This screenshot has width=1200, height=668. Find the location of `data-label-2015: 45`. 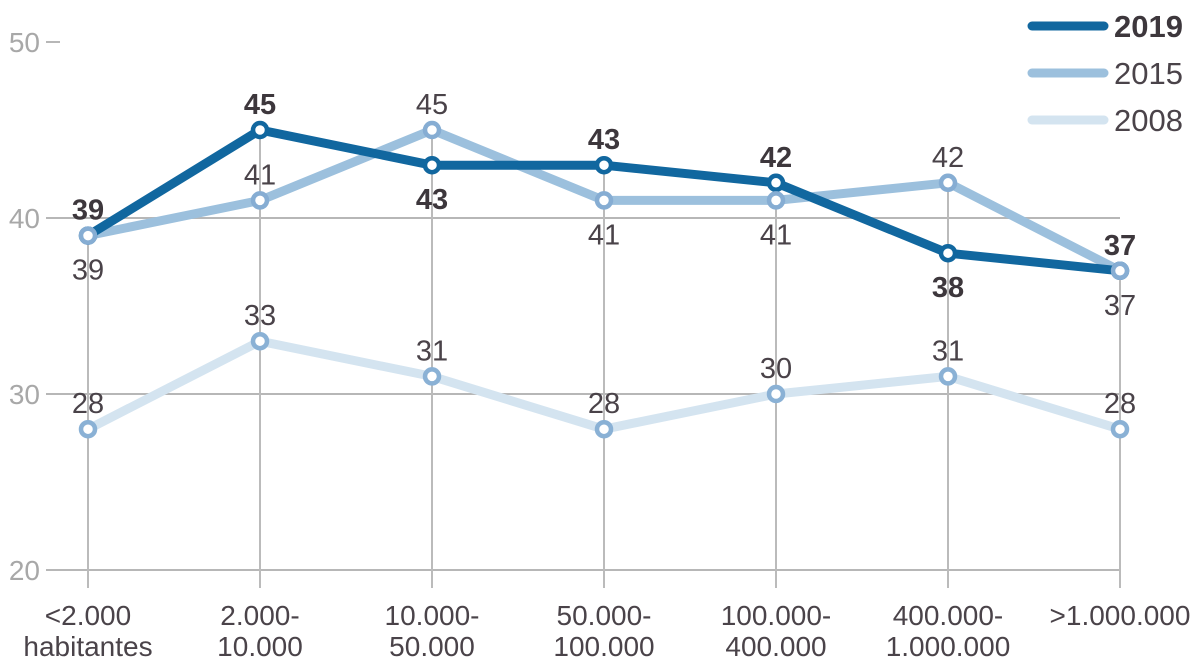

data-label-2015: 45 is located at coordinates (432, 105).